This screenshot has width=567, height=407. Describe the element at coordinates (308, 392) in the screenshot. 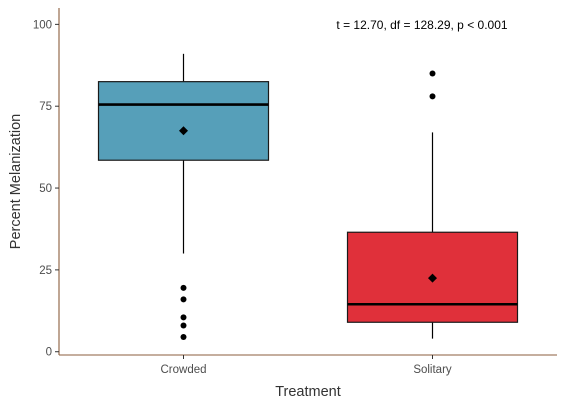

I see `x-axis-title: Treatment` at that location.